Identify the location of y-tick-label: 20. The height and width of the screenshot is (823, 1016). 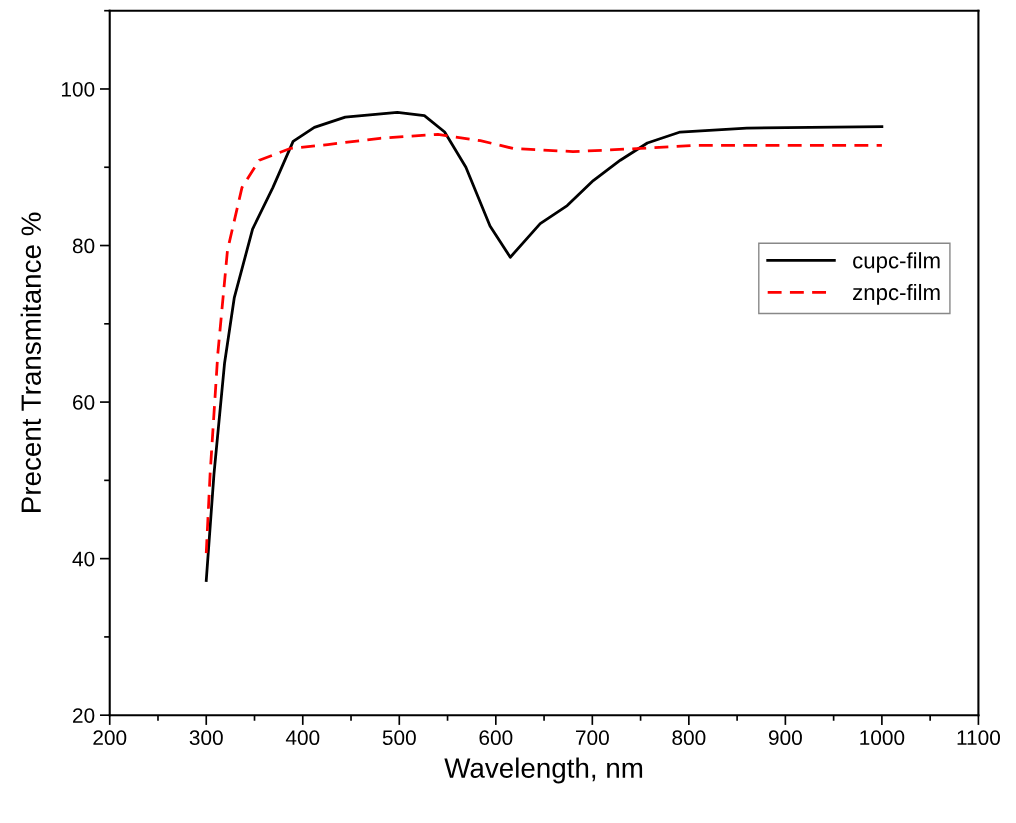
(84, 715).